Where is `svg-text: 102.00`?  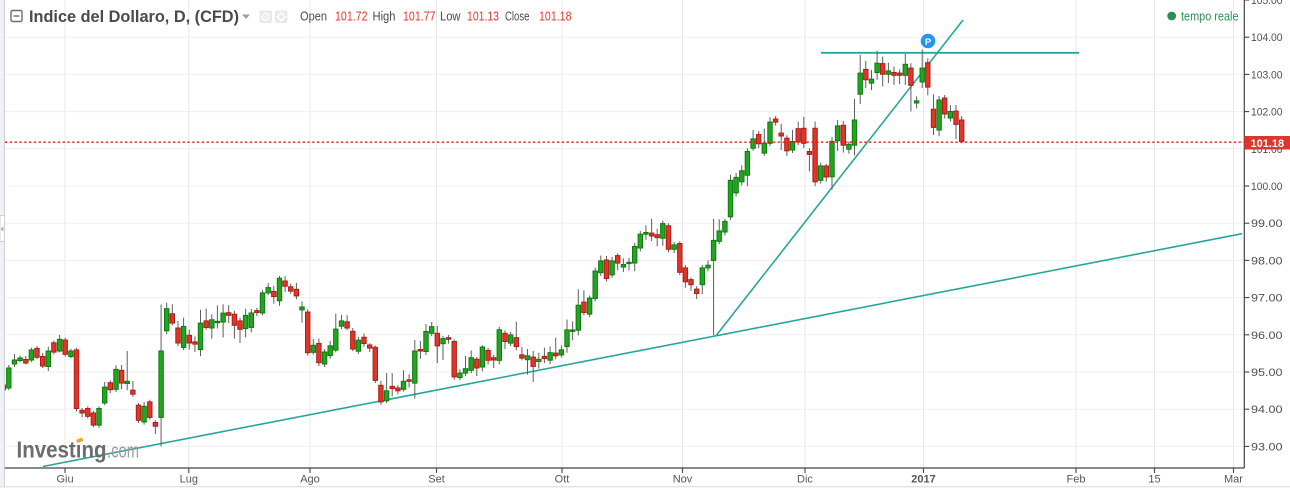
svg-text: 102.00 is located at coordinates (1267, 113).